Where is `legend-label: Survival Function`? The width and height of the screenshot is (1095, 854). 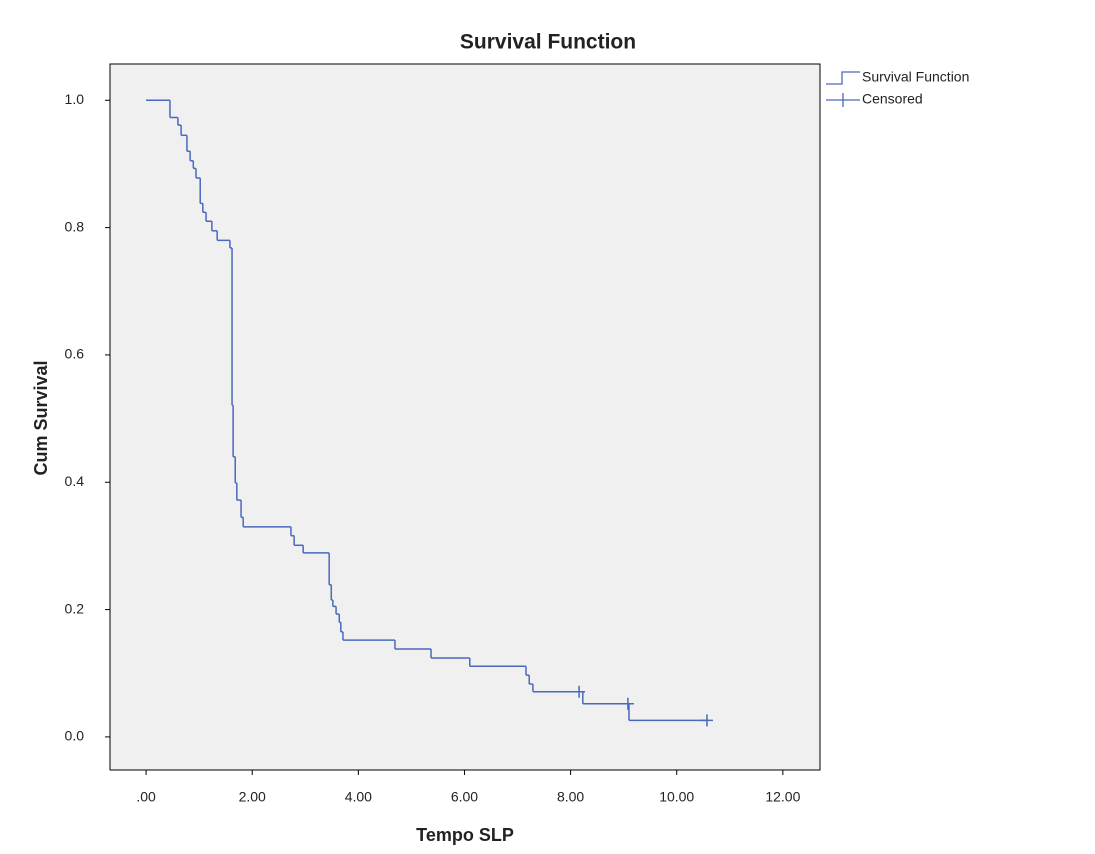 legend-label: Survival Function is located at coordinates (915, 77).